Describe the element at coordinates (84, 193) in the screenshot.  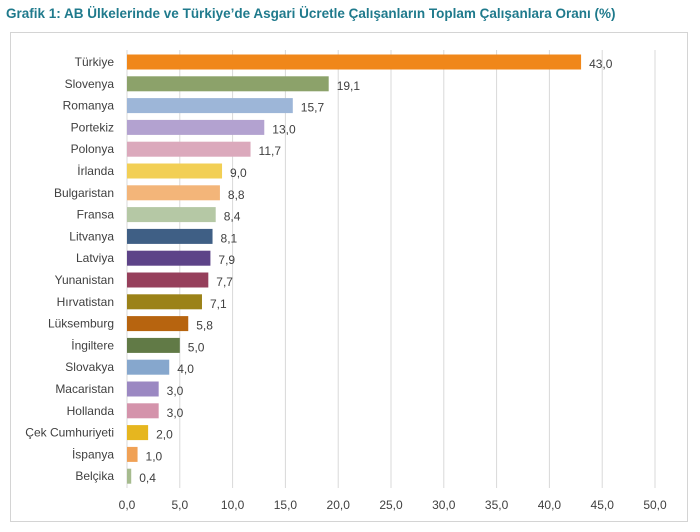
I see `category-label: Bulgaristan` at that location.